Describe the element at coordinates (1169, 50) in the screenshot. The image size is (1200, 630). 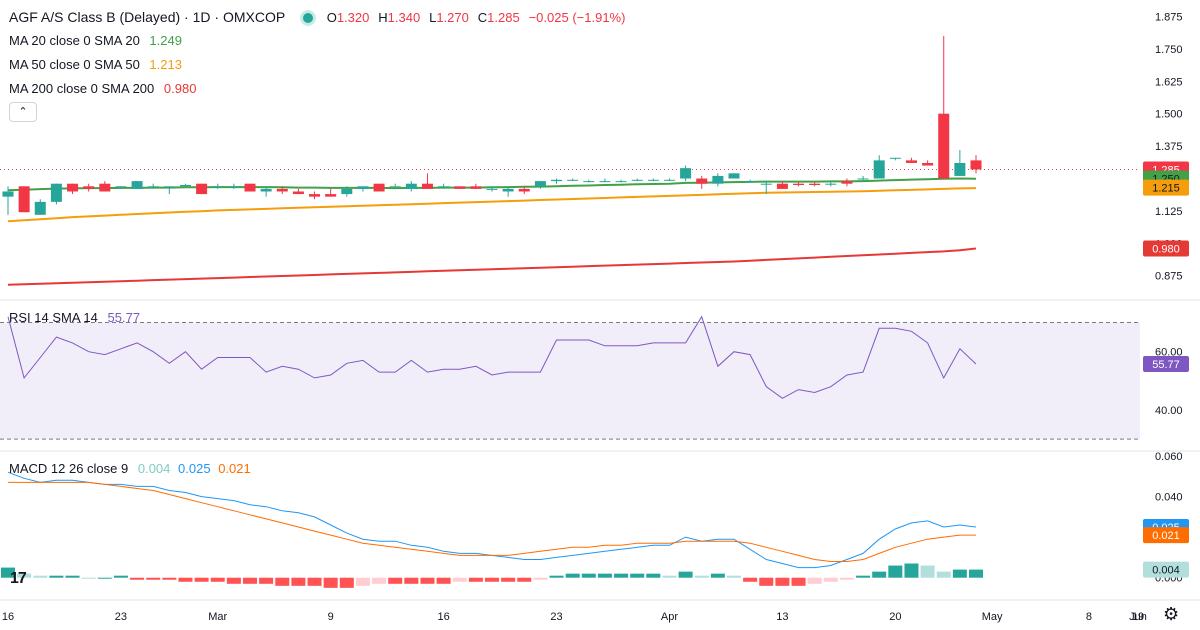
I see `price-axis-tick: 1.750` at that location.